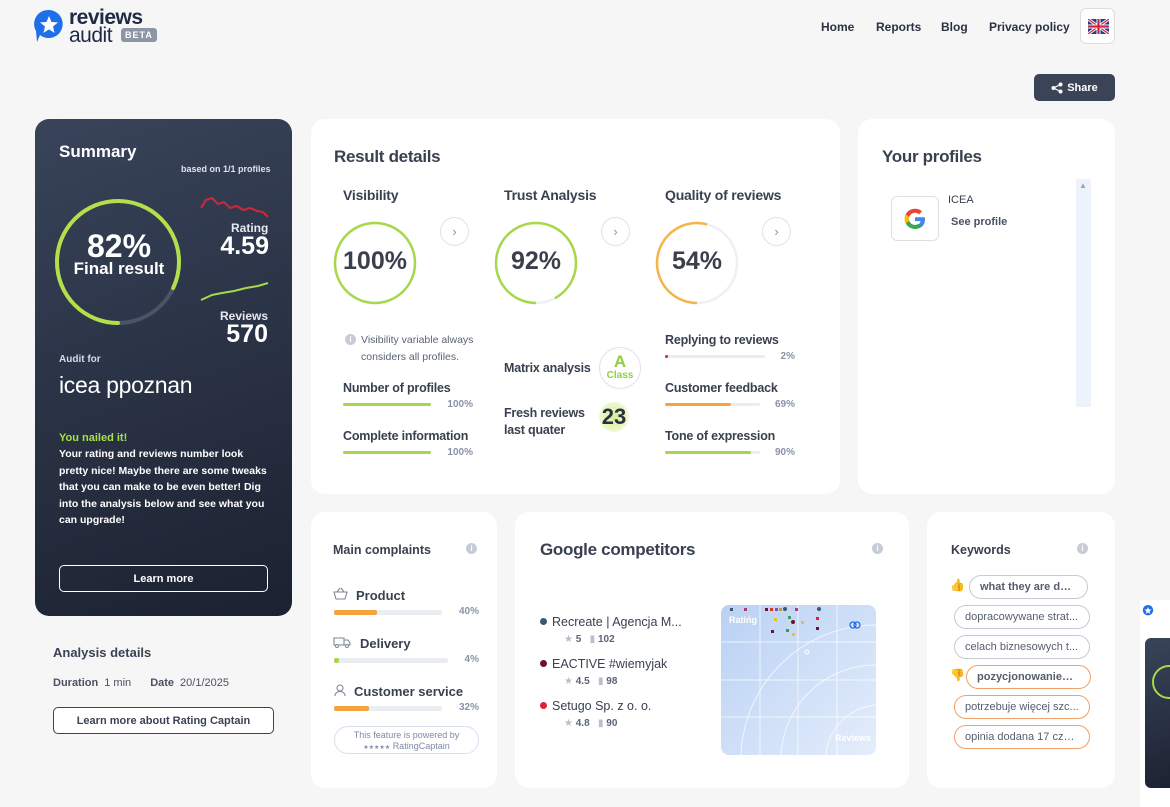  What do you see at coordinates (543, 663) in the screenshot?
I see `competitor-dot` at bounding box center [543, 663].